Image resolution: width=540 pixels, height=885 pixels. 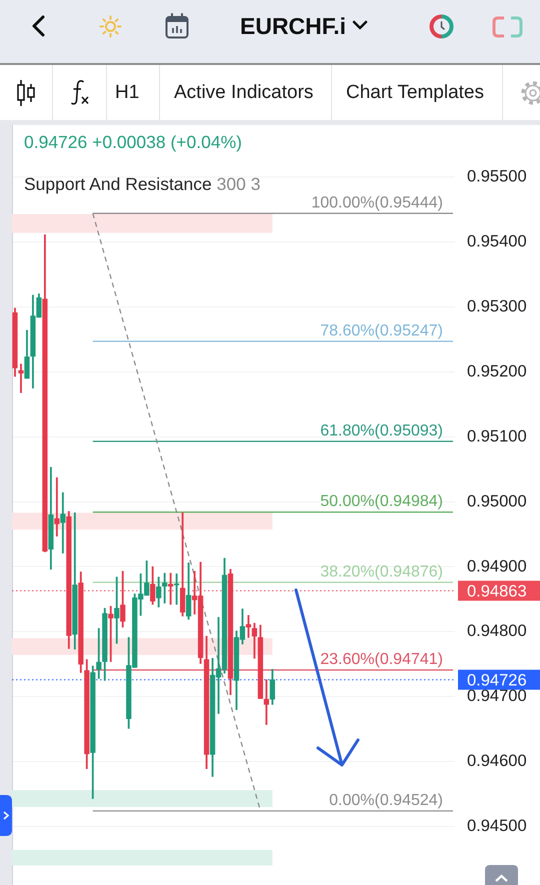 I want to click on text: Chart Templates, so click(x=417, y=92).